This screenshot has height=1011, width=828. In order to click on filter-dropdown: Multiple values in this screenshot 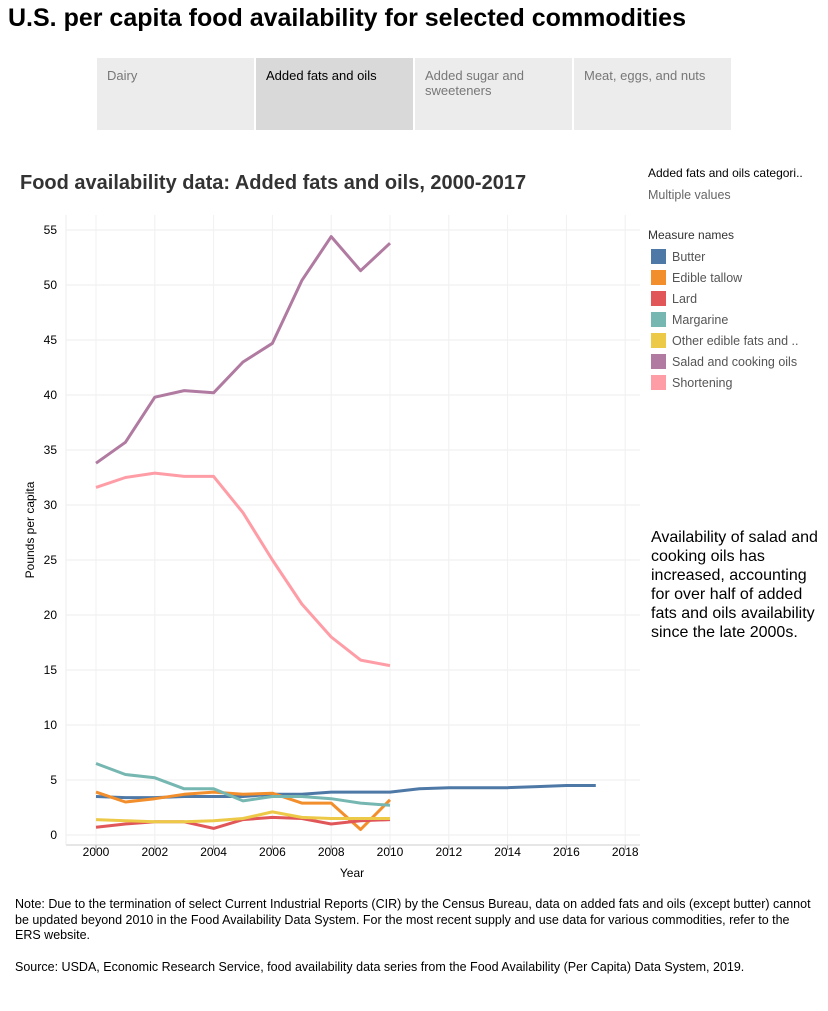, I will do `click(689, 195)`.